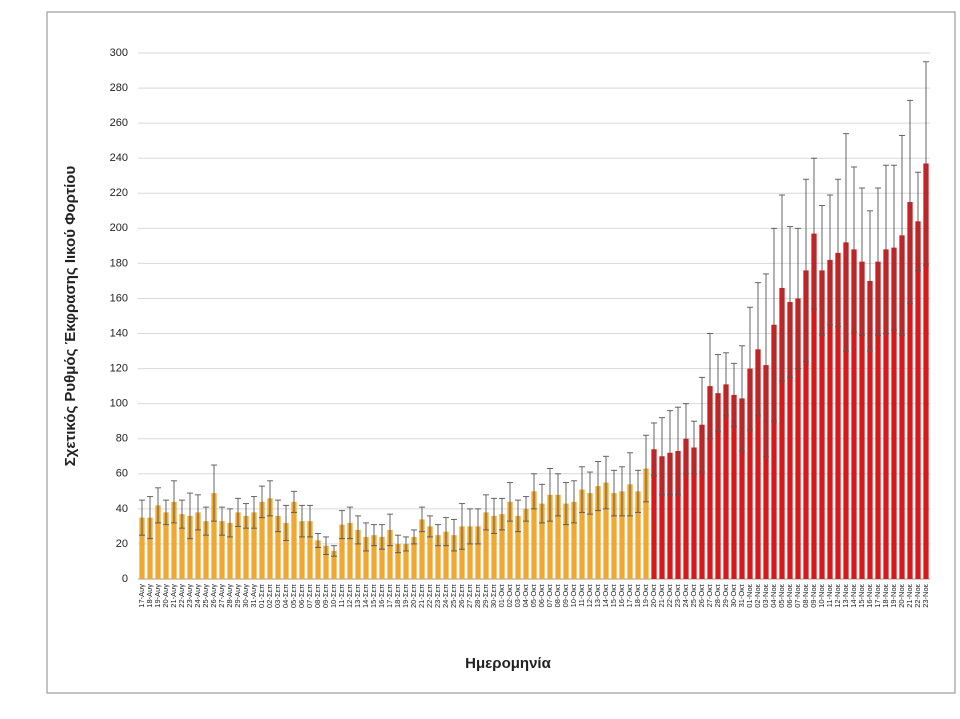 This screenshot has width=960, height=719. I want to click on x-tick-label: 19-Σεπ, so click(405, 596).